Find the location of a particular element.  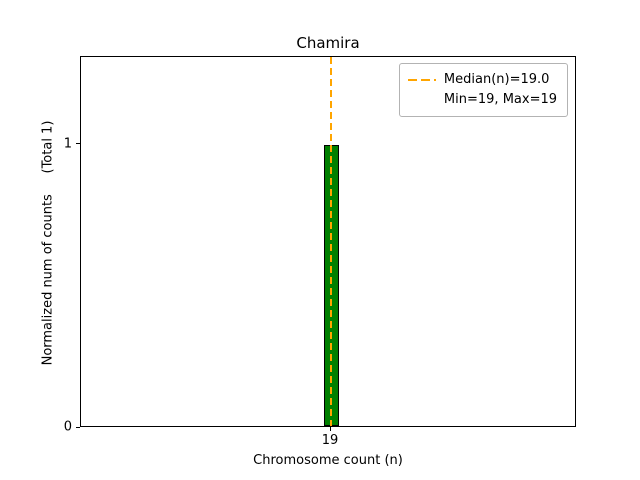

median-line-legend-swatch is located at coordinates (421, 80).